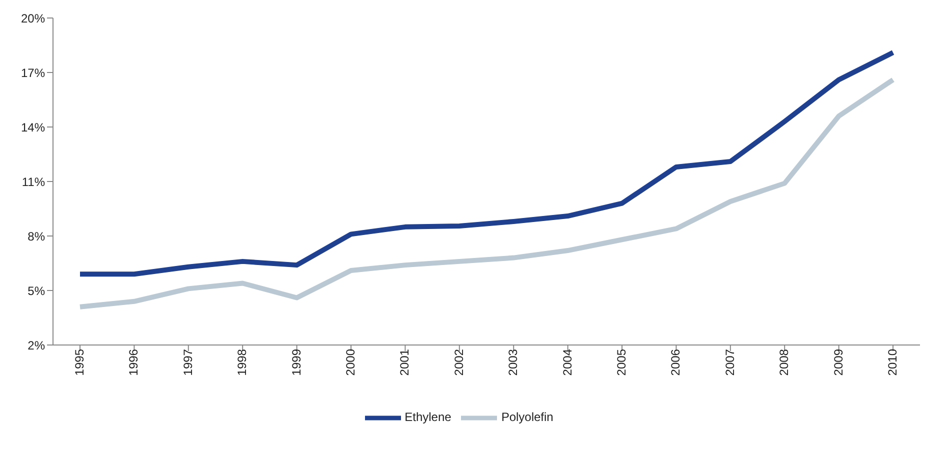 This screenshot has width=936, height=449. Describe the element at coordinates (428, 417) in the screenshot. I see `legend-label: Ethylene` at that location.